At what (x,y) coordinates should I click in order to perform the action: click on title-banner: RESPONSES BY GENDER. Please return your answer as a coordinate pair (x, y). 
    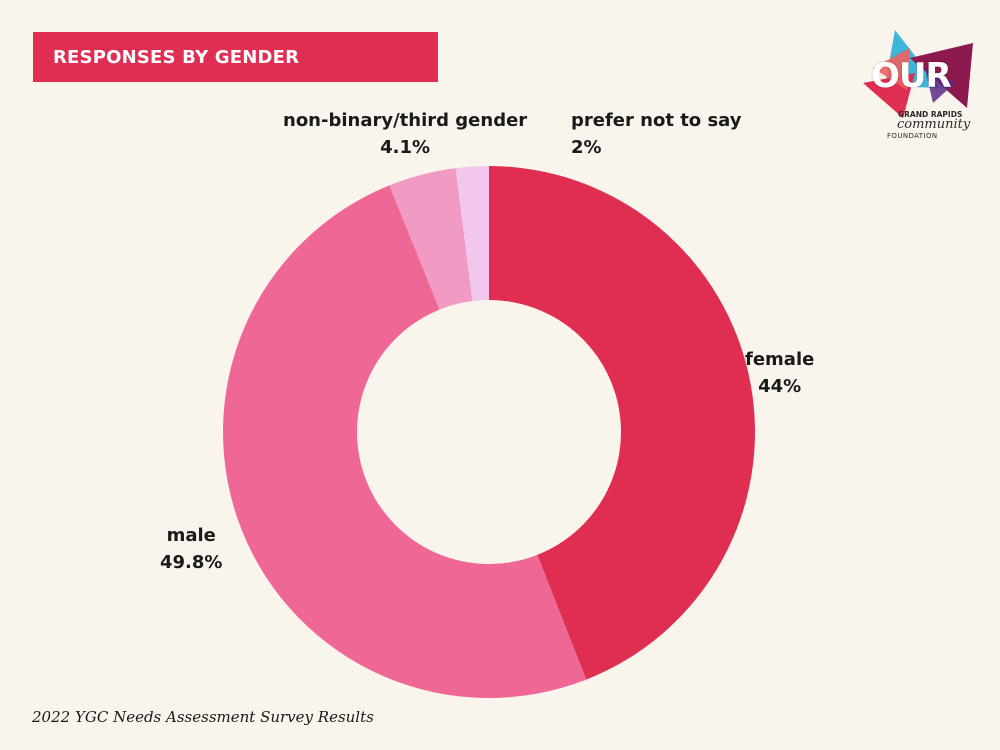
    Looking at the image, I should click on (235, 57).